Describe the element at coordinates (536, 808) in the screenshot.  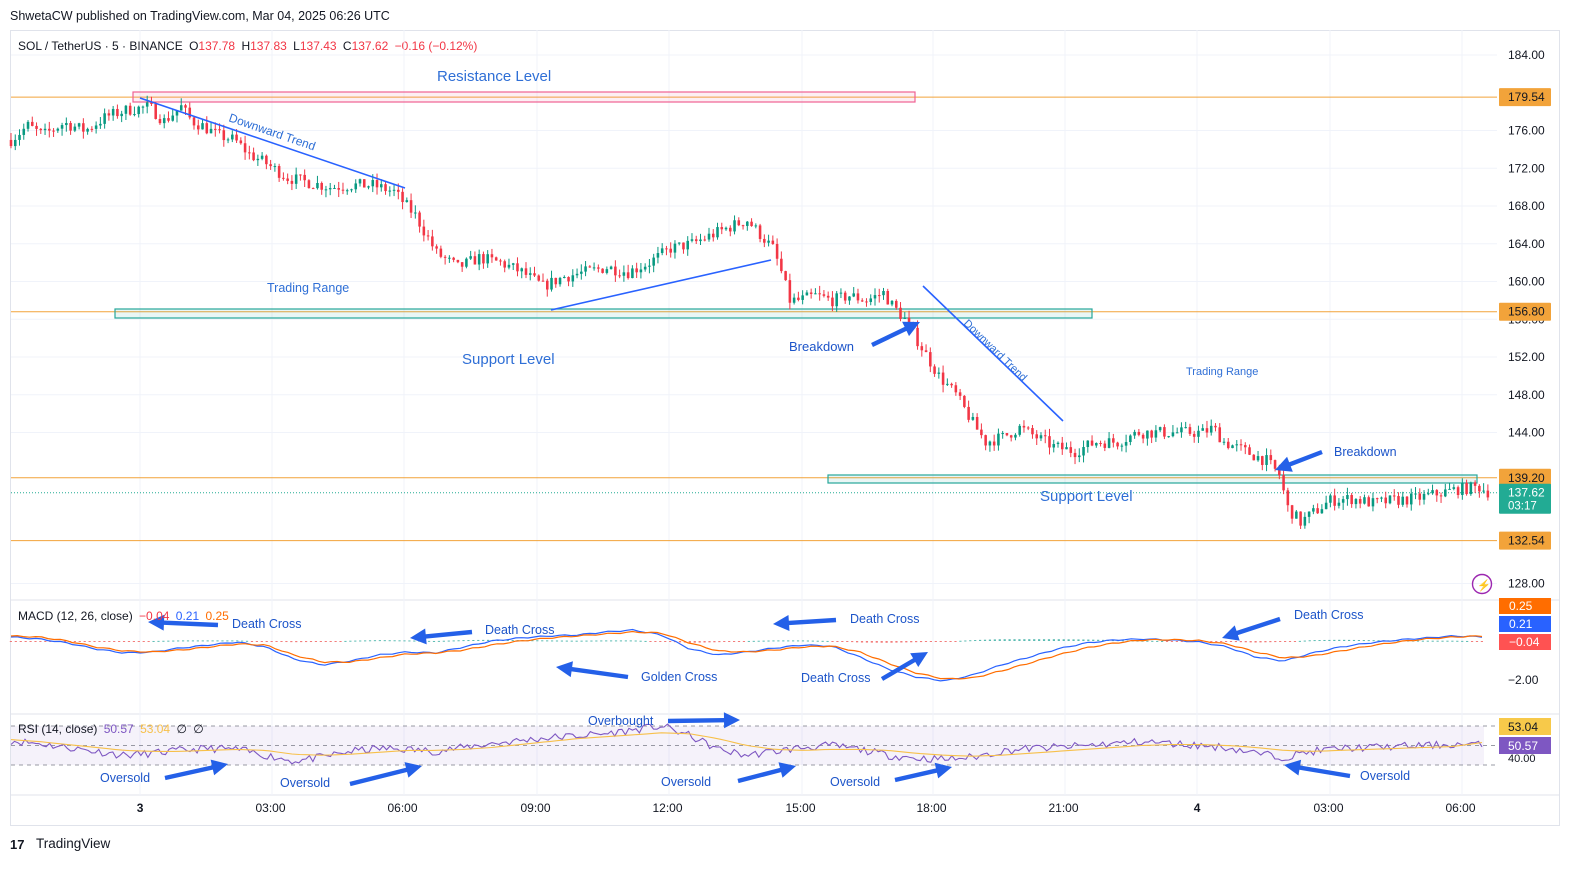
I see `time-tick-label: 09:00` at that location.